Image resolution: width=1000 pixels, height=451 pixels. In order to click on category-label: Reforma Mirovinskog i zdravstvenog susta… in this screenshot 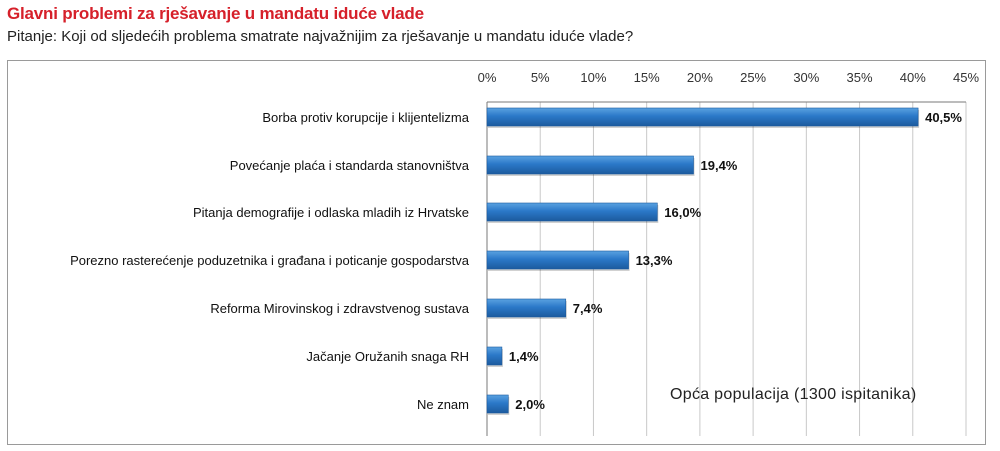, I will do `click(339, 308)`.